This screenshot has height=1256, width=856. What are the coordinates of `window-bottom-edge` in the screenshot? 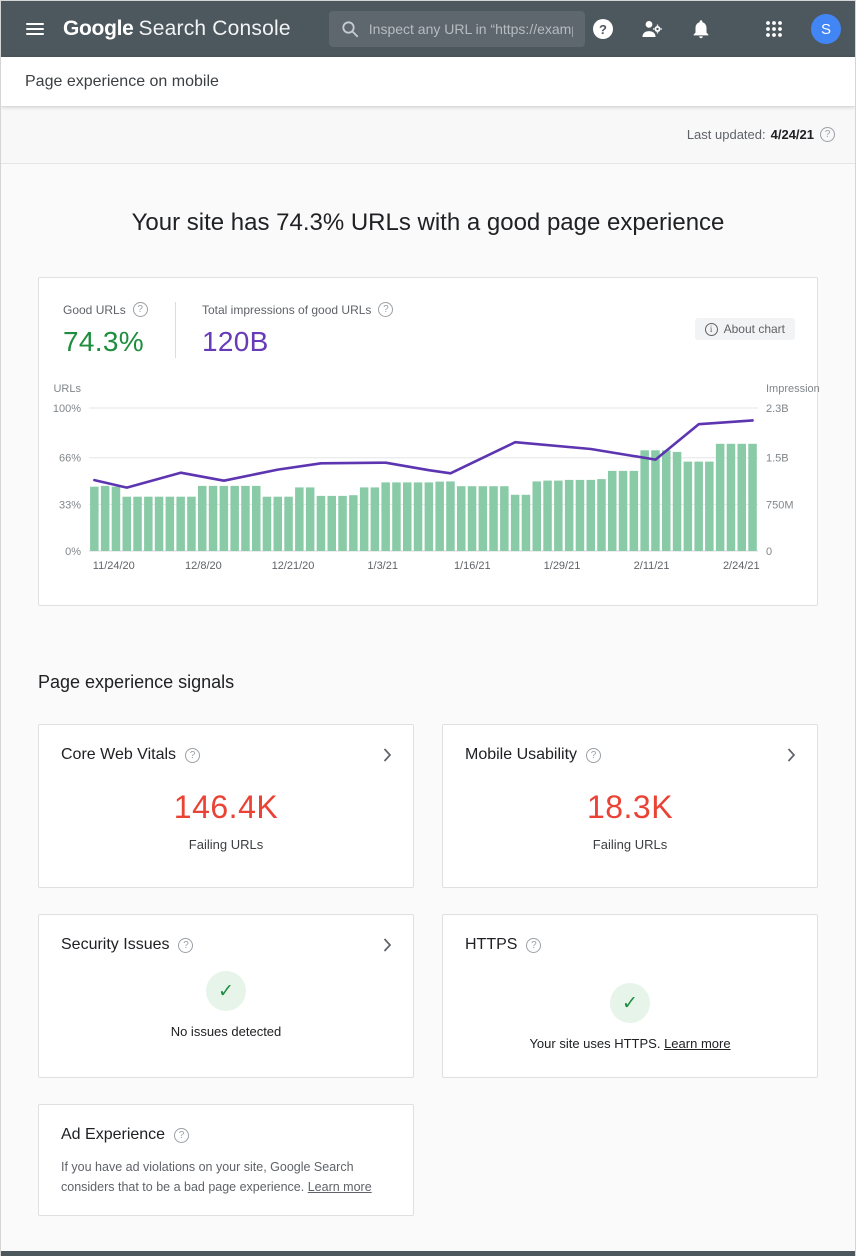 It's located at (428, 1253).